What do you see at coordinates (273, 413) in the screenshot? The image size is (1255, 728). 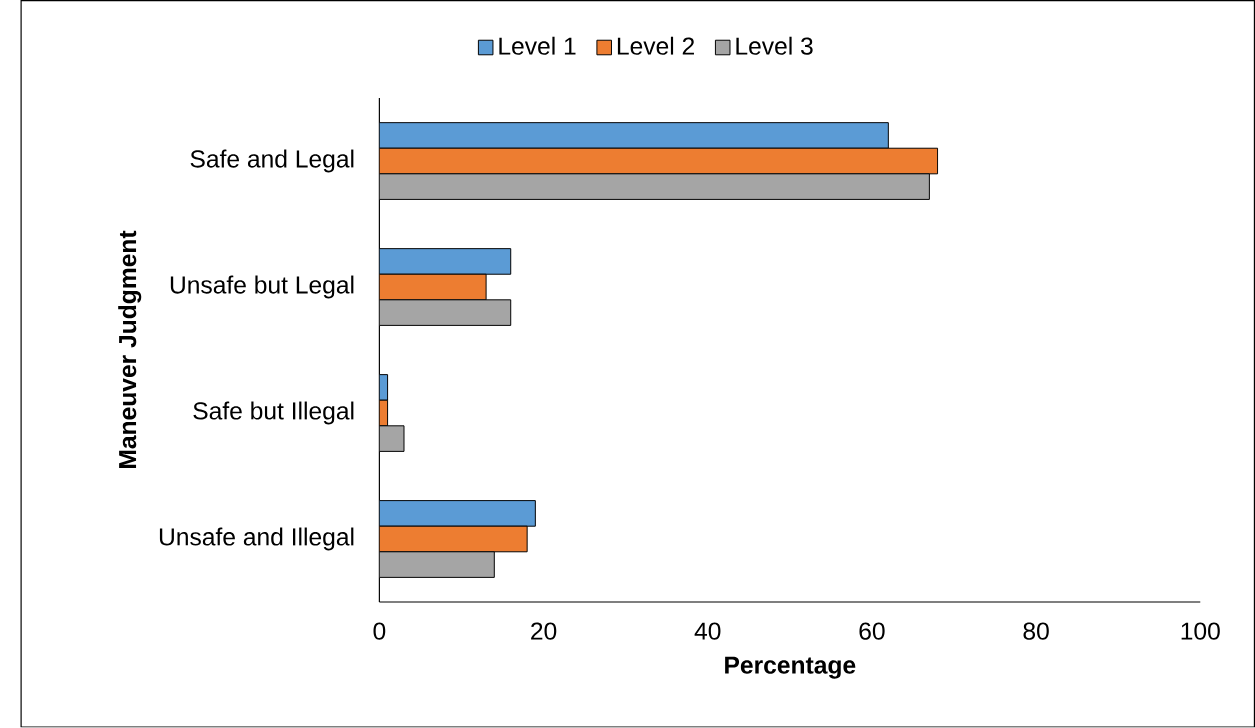 I see `y-tick-label: Safe but Illegal` at bounding box center [273, 413].